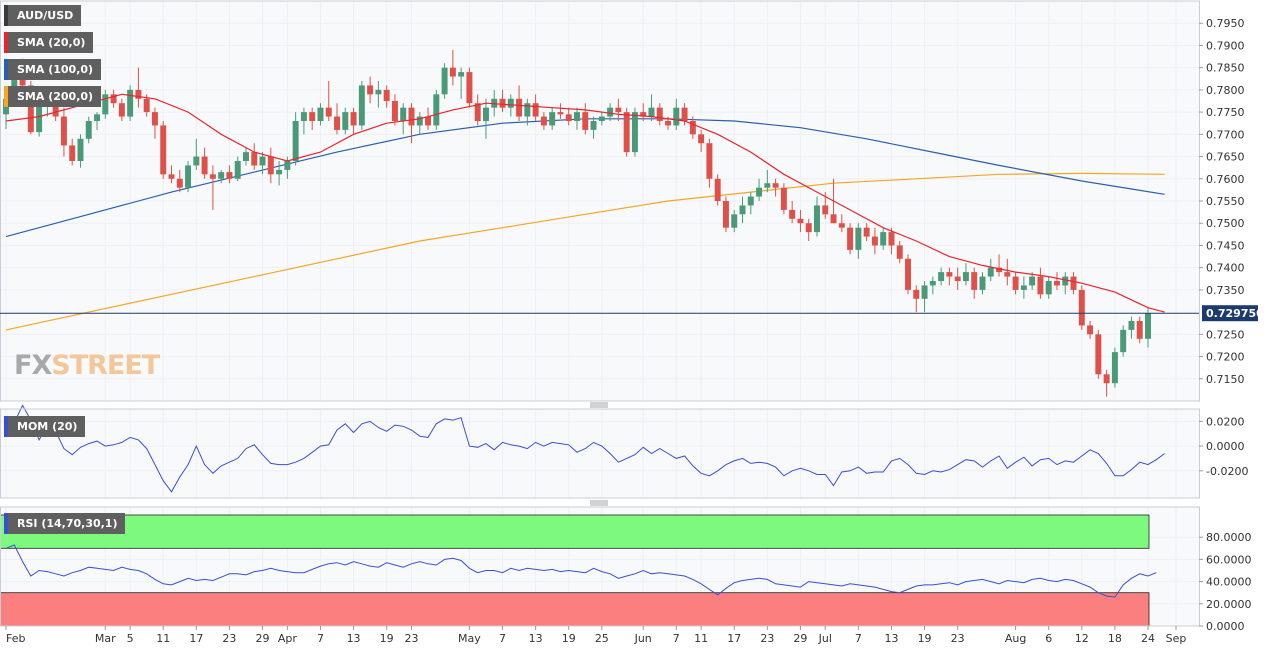 The image size is (1276, 652). What do you see at coordinates (105, 638) in the screenshot?
I see `x-tick-label: Mar` at bounding box center [105, 638].